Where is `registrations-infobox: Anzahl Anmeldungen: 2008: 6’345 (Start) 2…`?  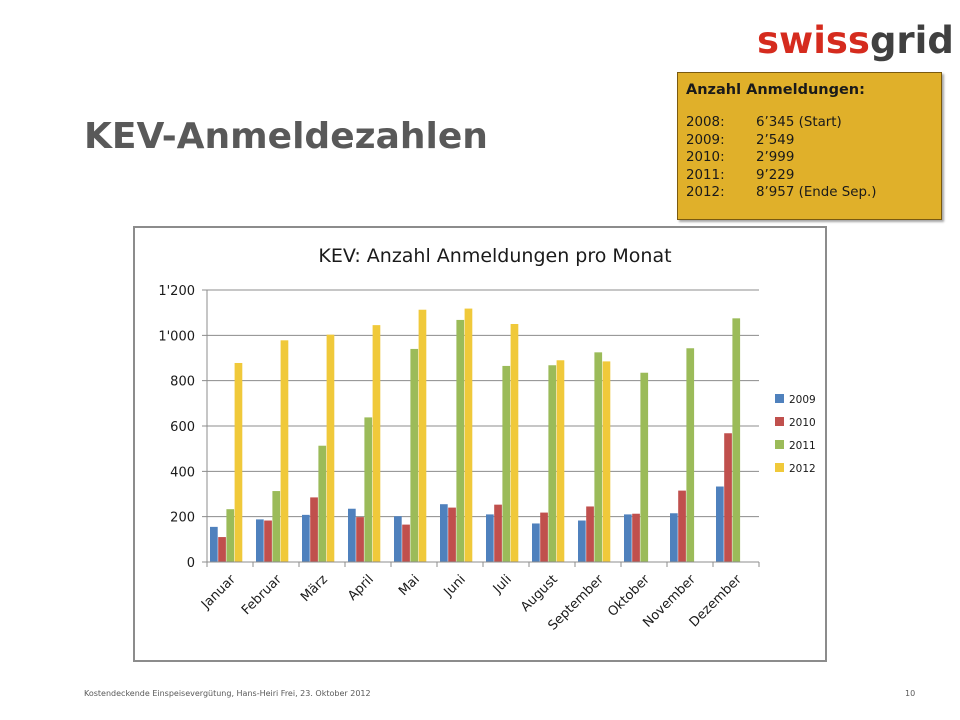 registrations-infobox: Anzahl Anmeldungen: 2008: 6’345 (Start) 2… is located at coordinates (809, 146).